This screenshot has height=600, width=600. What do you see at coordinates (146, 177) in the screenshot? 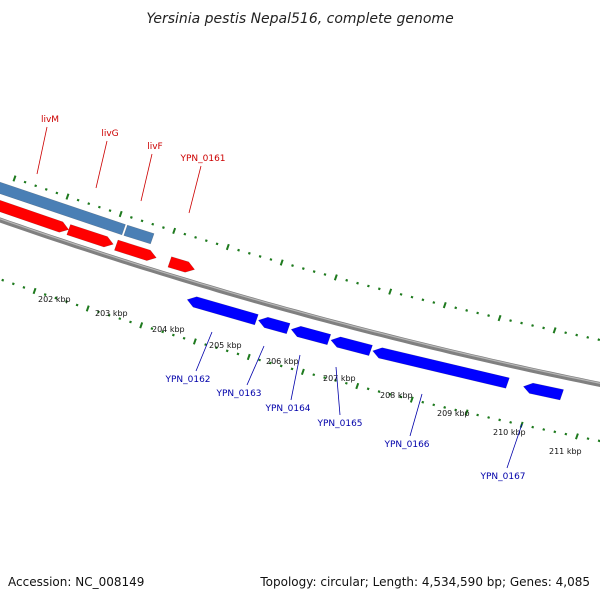
I see `leader-line-livF` at bounding box center [146, 177].